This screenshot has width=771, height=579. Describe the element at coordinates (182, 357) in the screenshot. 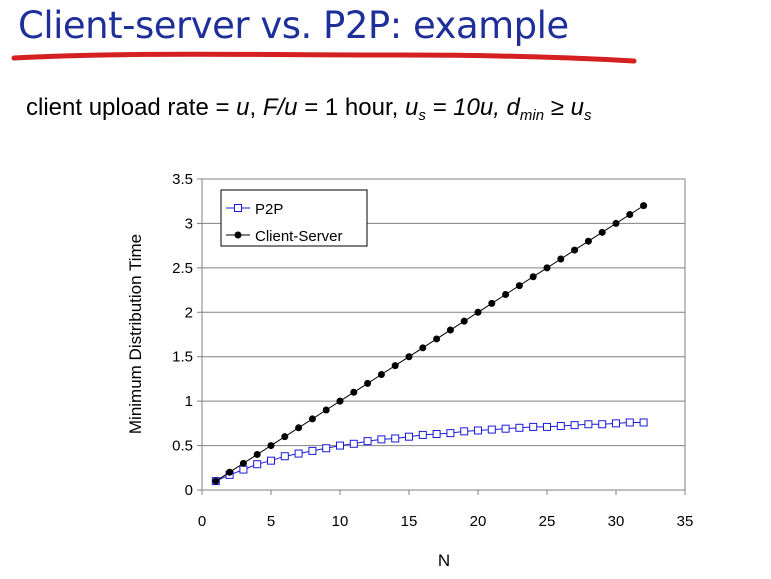

I see `y-tick-label-3: 1.5` at that location.